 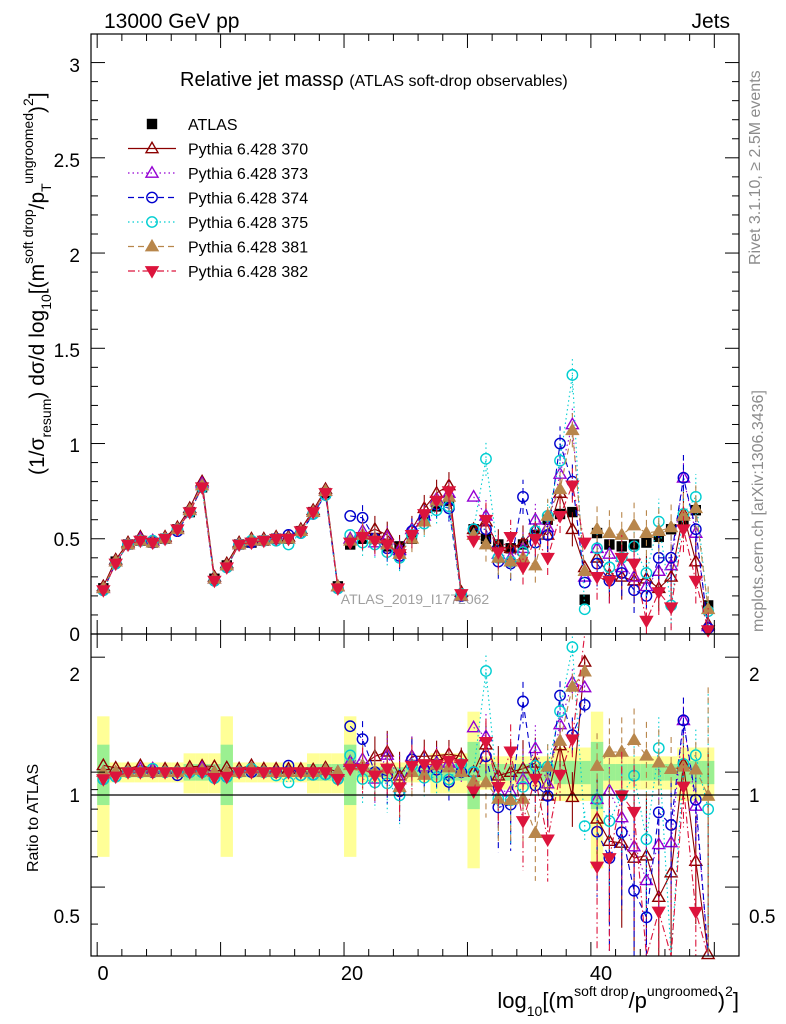 What do you see at coordinates (74, 256) in the screenshot?
I see `y-tick-label-2: 2` at bounding box center [74, 256].